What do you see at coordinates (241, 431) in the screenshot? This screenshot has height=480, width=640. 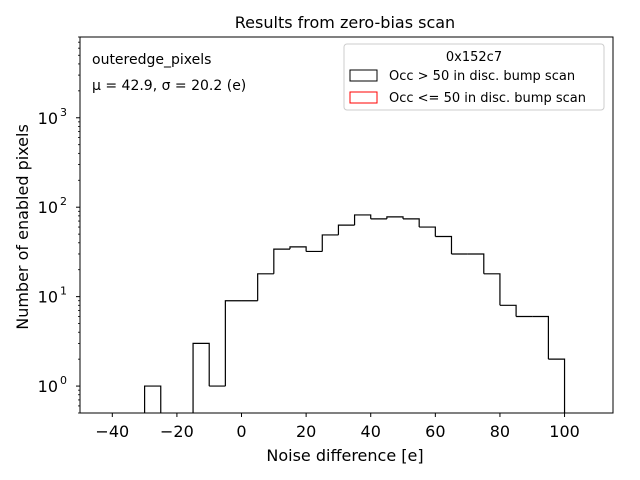 I see `x-tick-label: 0` at bounding box center [241, 431].